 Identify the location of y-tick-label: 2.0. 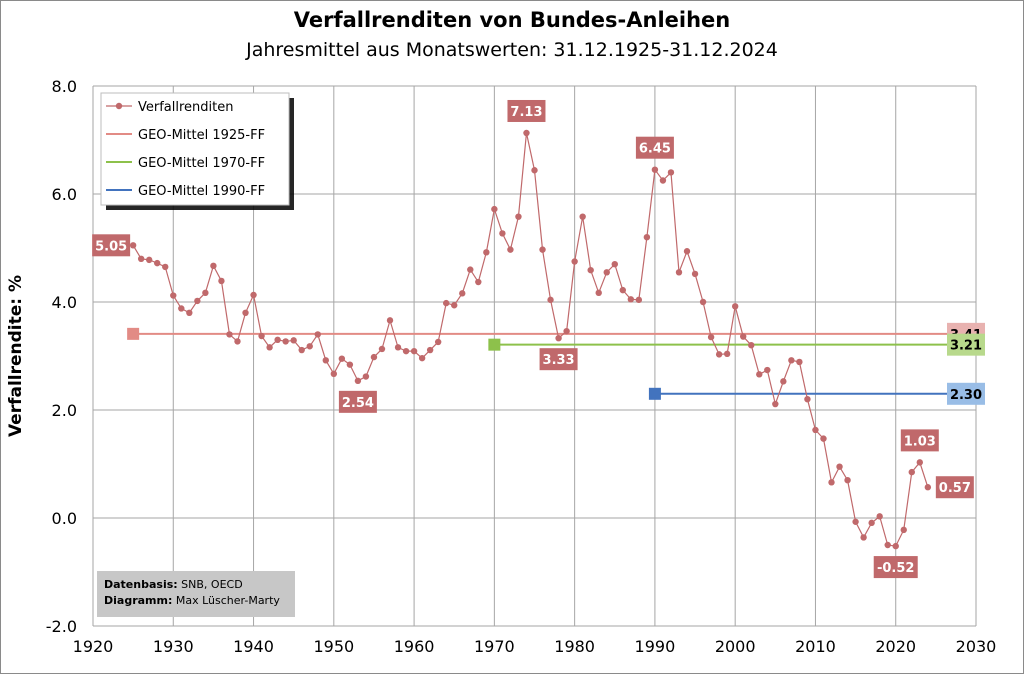
(64, 410).